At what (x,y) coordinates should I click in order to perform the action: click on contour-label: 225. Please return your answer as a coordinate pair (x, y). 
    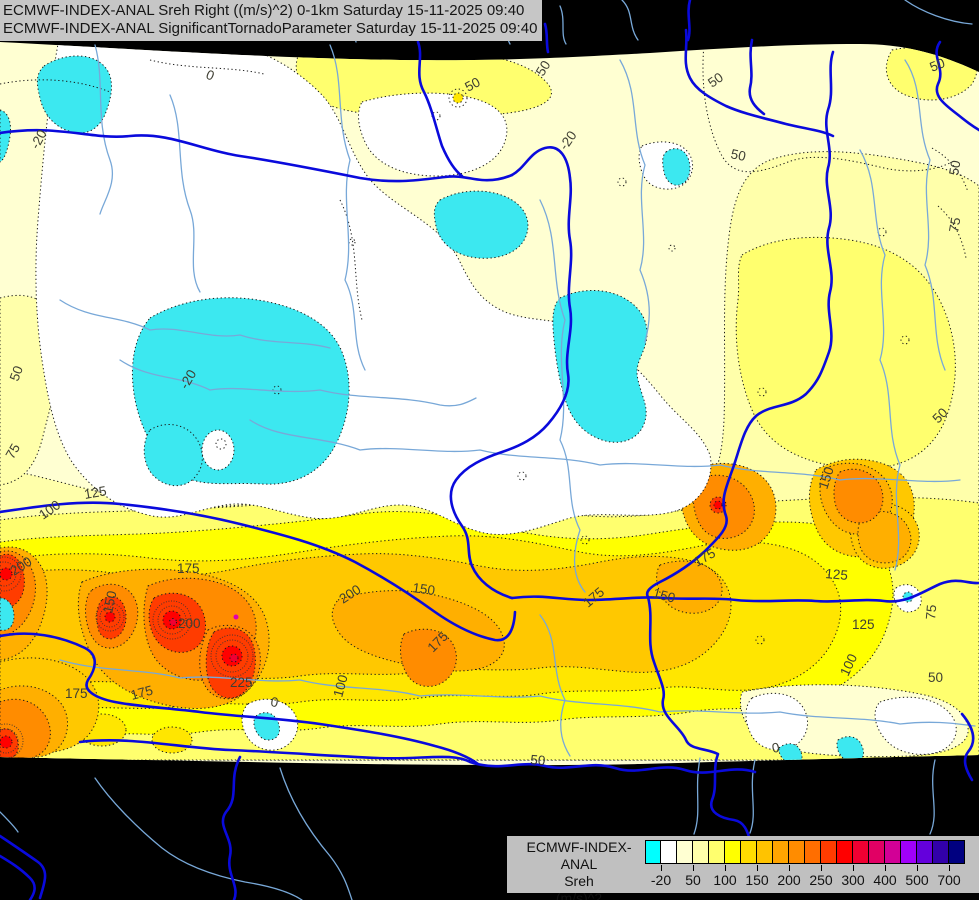
    Looking at the image, I should click on (241, 682).